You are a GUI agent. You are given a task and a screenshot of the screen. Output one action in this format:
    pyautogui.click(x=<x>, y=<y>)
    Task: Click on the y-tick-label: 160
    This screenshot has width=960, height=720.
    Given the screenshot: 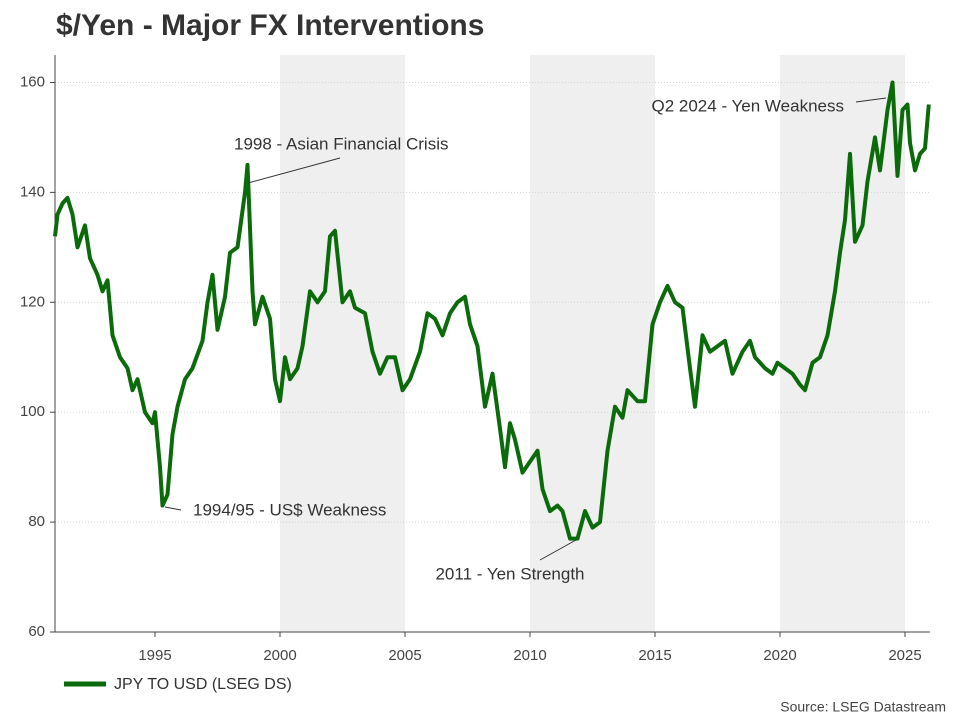 What is the action you would take?
    pyautogui.click(x=32, y=81)
    